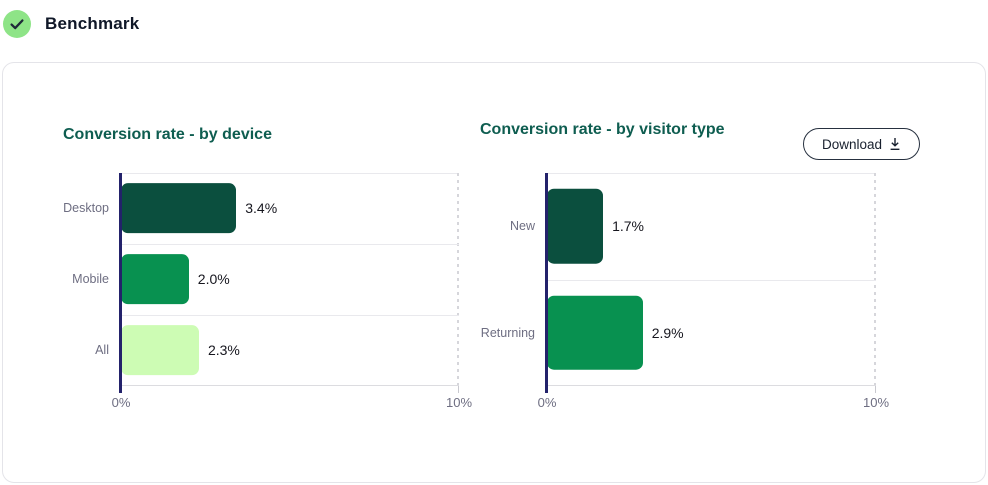 The width and height of the screenshot is (988, 485). What do you see at coordinates (92, 23) in the screenshot?
I see `page-title: Benchmark` at bounding box center [92, 23].